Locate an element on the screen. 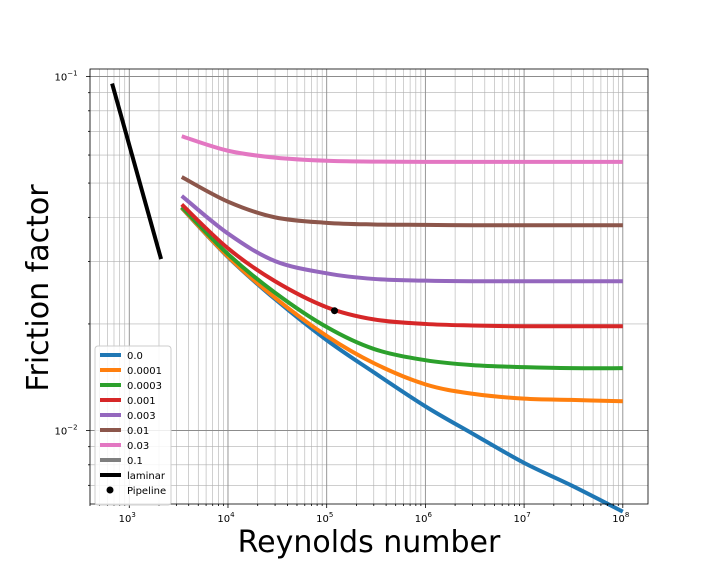 The image size is (720, 576). y-axis-ticks: 10−210−1 is located at coordinates (72, 278).